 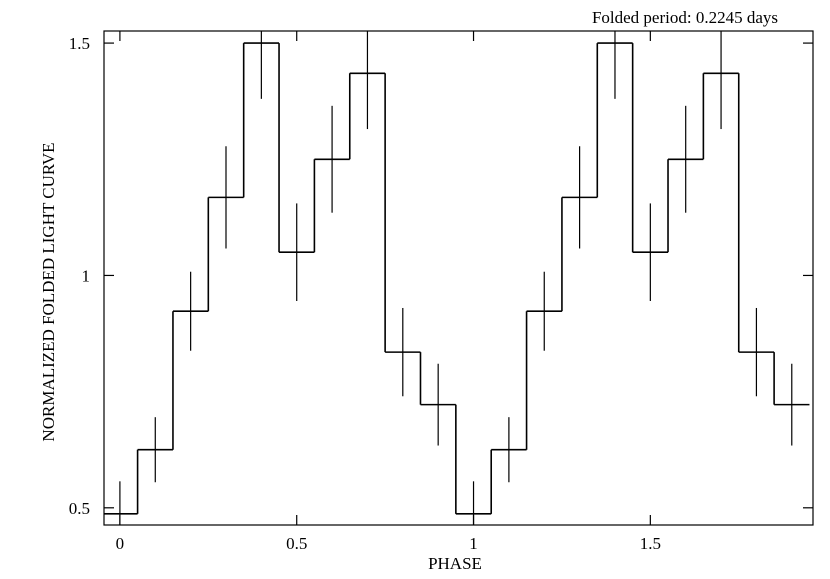 I want to click on y-tick-label: 1.5, so click(x=79, y=43).